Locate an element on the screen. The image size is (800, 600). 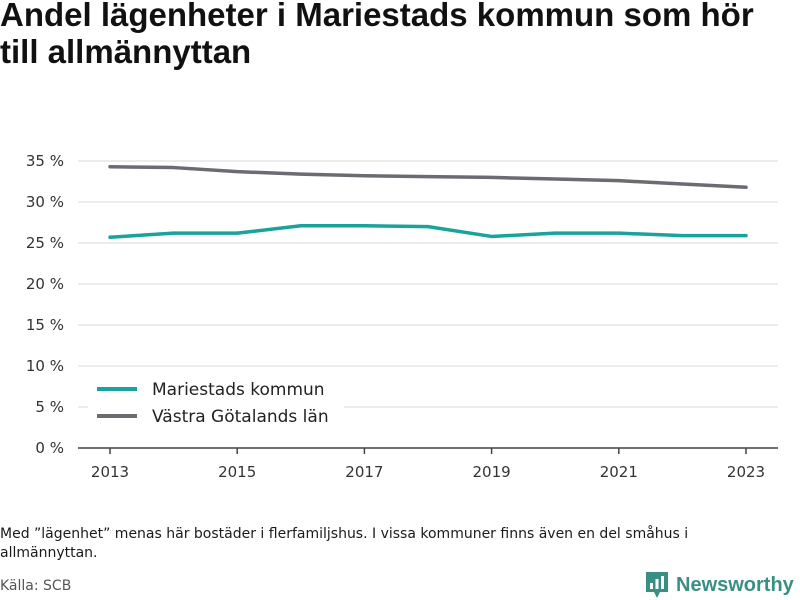
legend-label: Västra Götalands län is located at coordinates (240, 417).